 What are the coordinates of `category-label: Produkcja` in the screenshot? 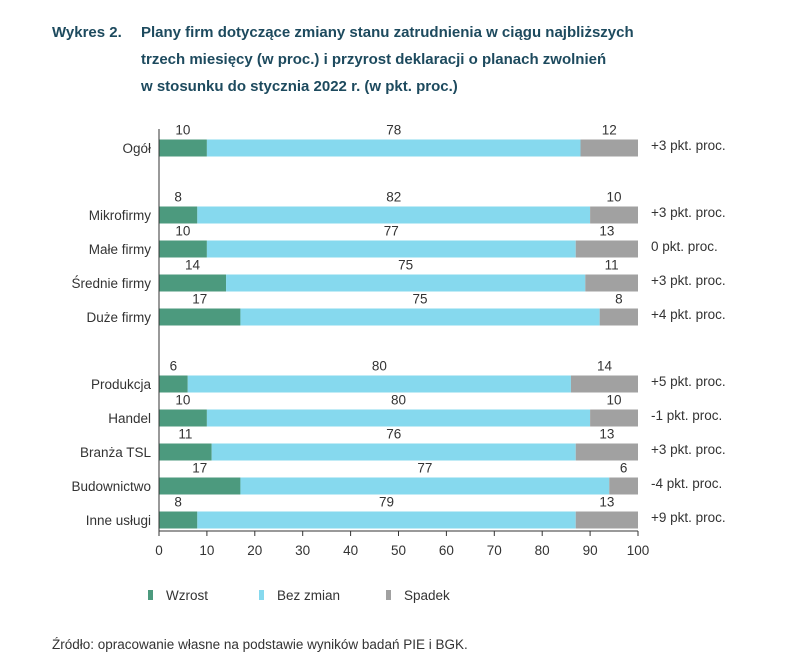 It's located at (121, 384).